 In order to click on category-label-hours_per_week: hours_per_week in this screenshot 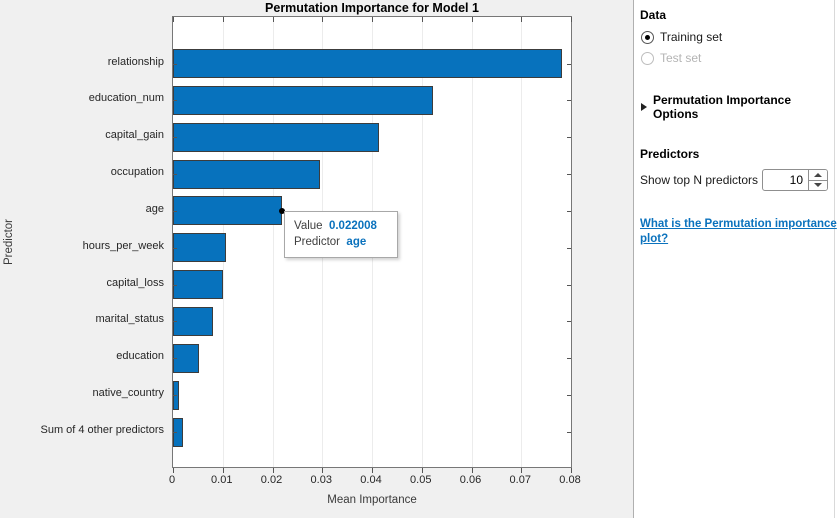, I will do `click(123, 245)`.